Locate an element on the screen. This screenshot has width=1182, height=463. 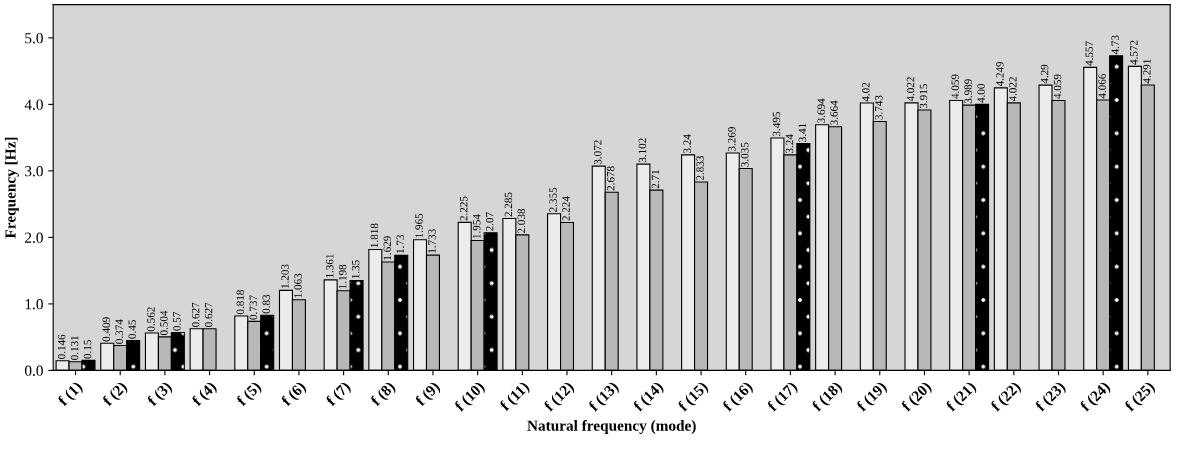
data-label: 0.562 is located at coordinates (151, 319).